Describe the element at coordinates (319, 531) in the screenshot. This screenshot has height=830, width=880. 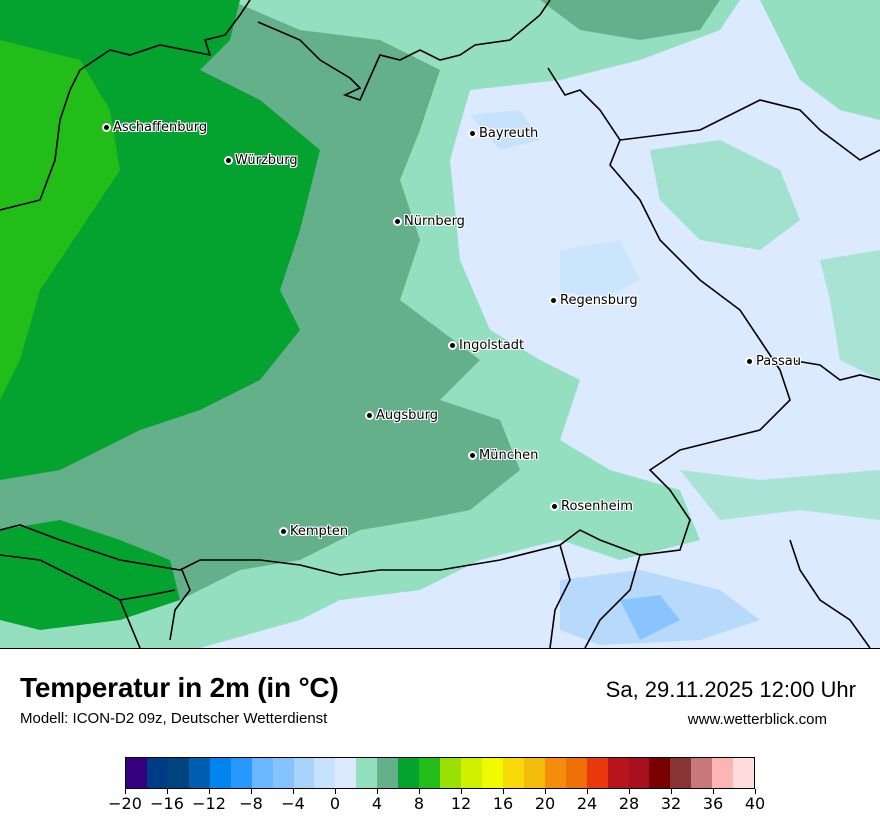
I see `city-label: Kempten` at that location.